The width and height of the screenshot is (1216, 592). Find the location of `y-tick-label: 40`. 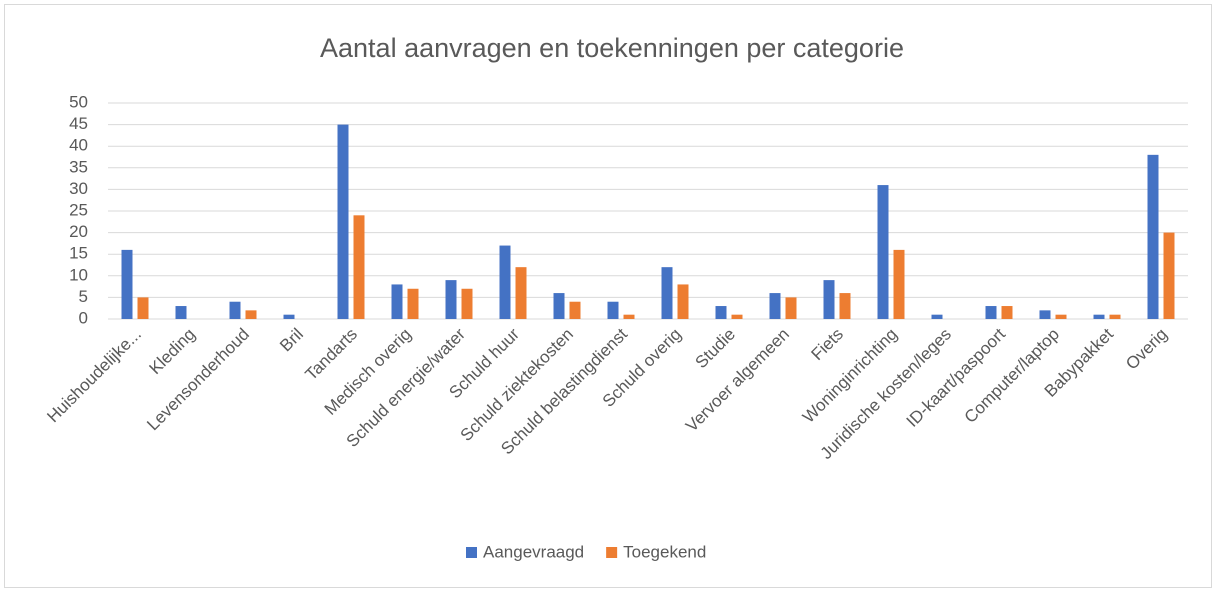

y-tick-label: 40 is located at coordinates (78, 145).